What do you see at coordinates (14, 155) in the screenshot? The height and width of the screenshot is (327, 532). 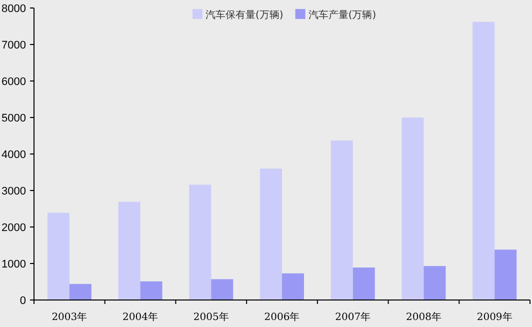 I see `y-tick-label: 4000` at bounding box center [14, 155].